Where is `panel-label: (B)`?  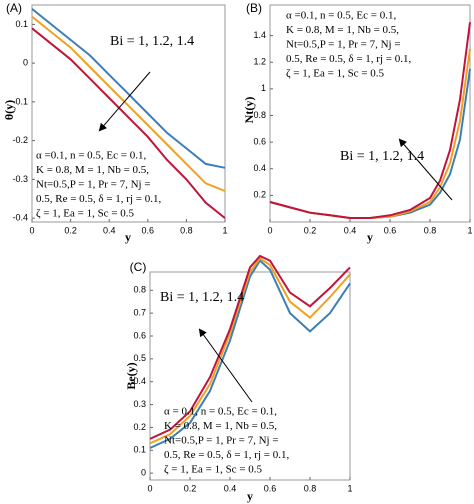 panel-label: (B) is located at coordinates (254, 8).